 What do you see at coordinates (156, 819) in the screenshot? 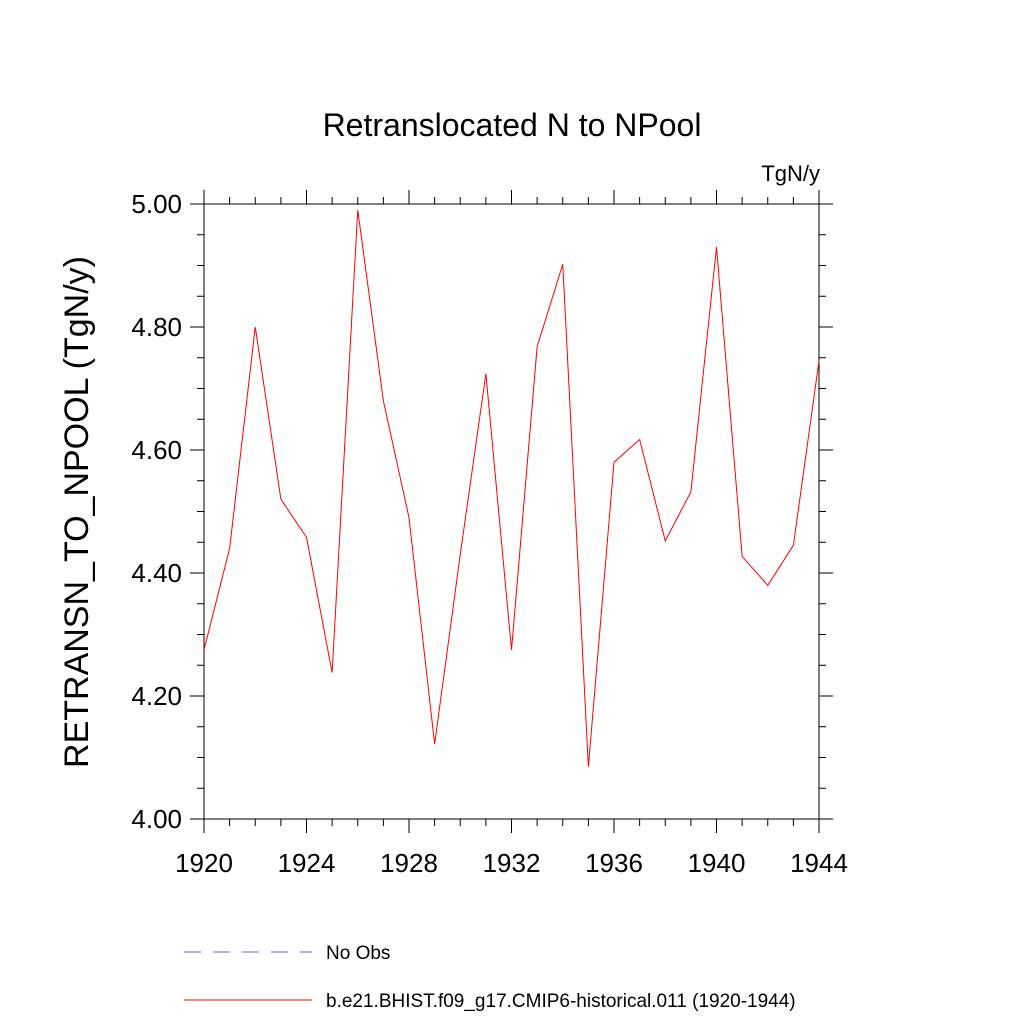
I see `y-tick-label: 4.00` at bounding box center [156, 819].